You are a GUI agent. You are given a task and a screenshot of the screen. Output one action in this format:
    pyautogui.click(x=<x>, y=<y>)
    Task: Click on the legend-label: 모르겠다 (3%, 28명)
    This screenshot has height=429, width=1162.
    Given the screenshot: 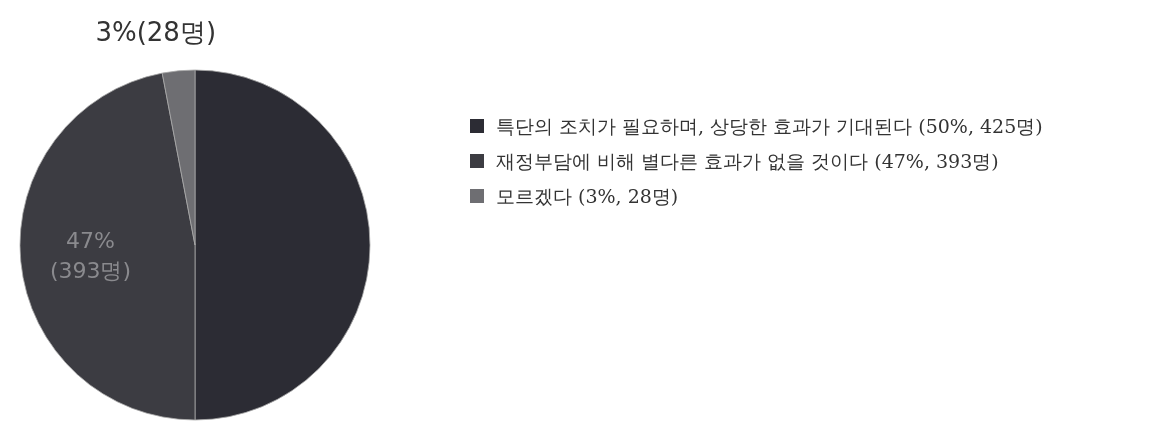 What is the action you would take?
    pyautogui.click(x=587, y=196)
    